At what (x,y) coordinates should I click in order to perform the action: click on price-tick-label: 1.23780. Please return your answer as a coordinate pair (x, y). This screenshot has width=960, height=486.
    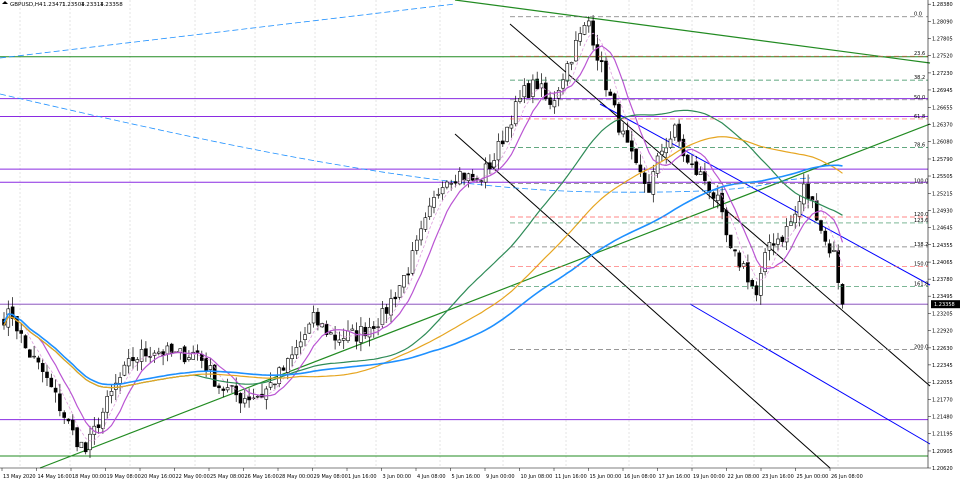
    Looking at the image, I should click on (942, 280).